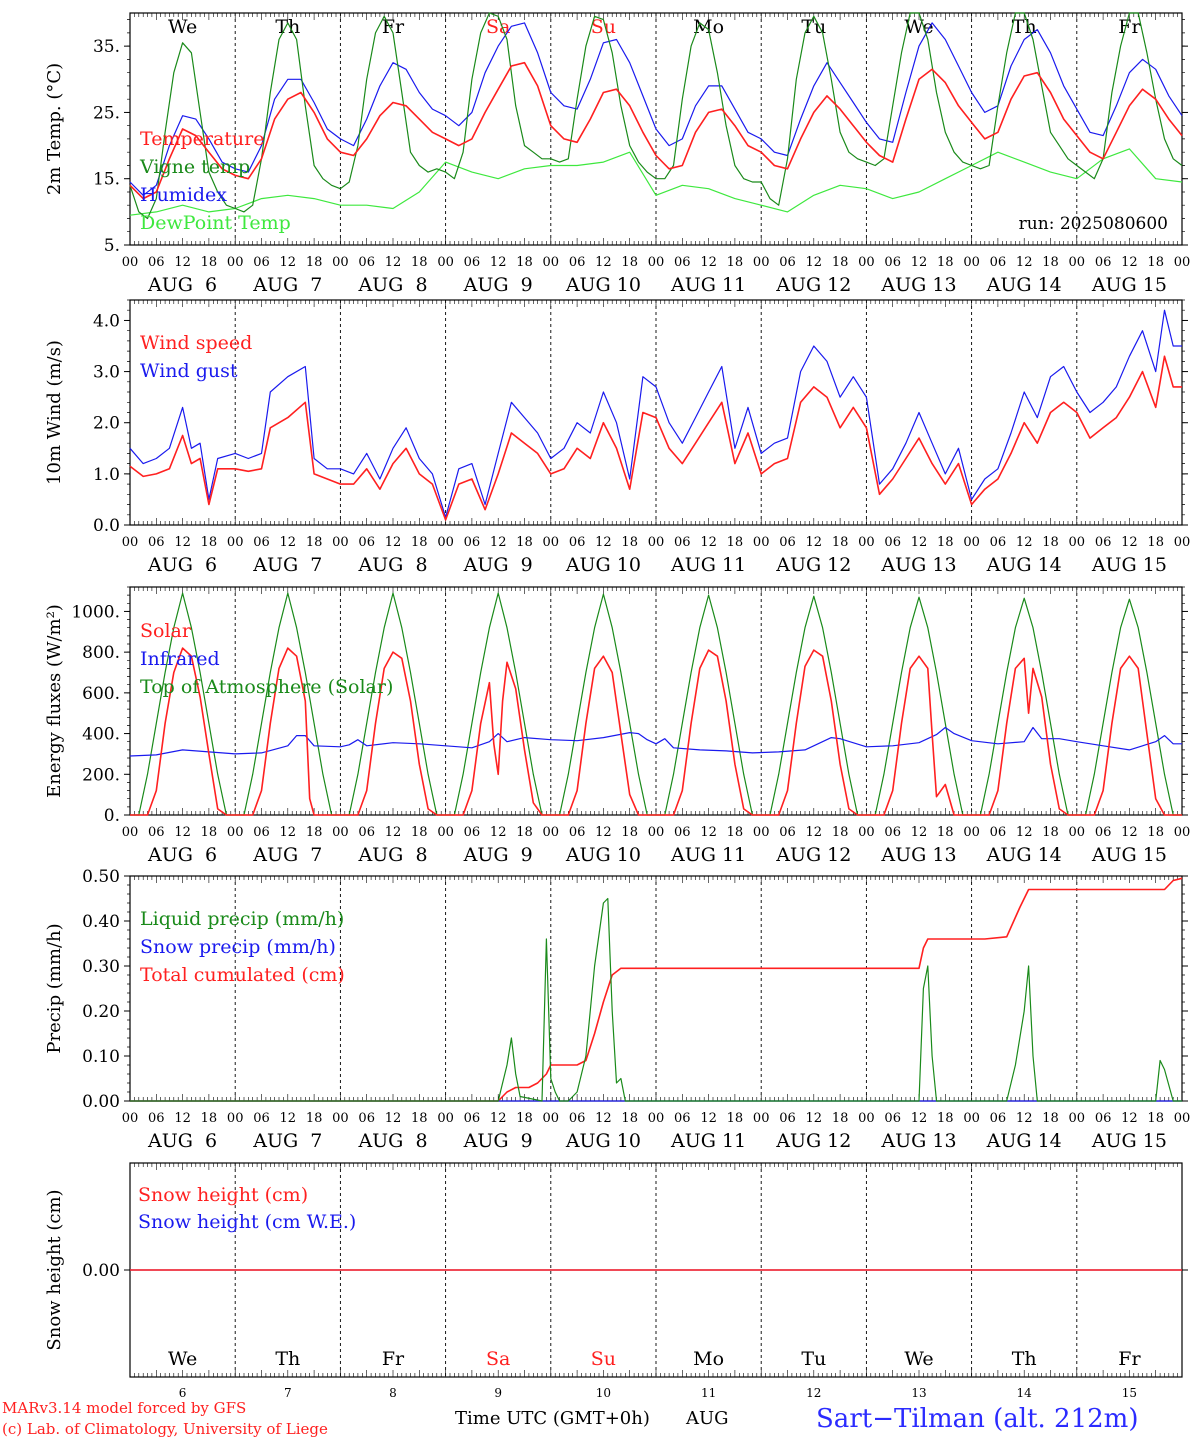 This screenshot has height=1440, width=1194. Describe the element at coordinates (182, 27) in the screenshot. I see `weekday-label: We` at that location.